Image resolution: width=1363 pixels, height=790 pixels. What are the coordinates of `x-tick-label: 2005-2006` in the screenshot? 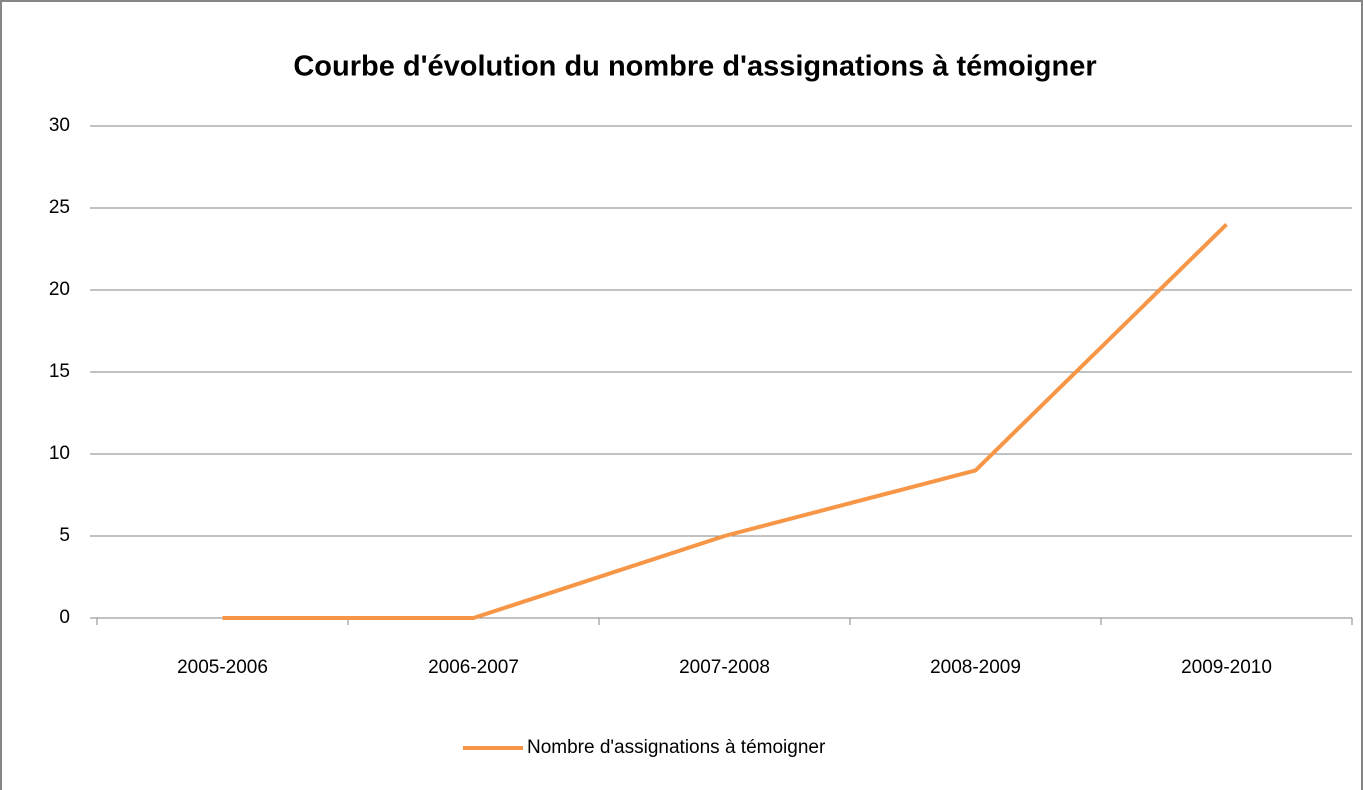 It's located at (222, 667).